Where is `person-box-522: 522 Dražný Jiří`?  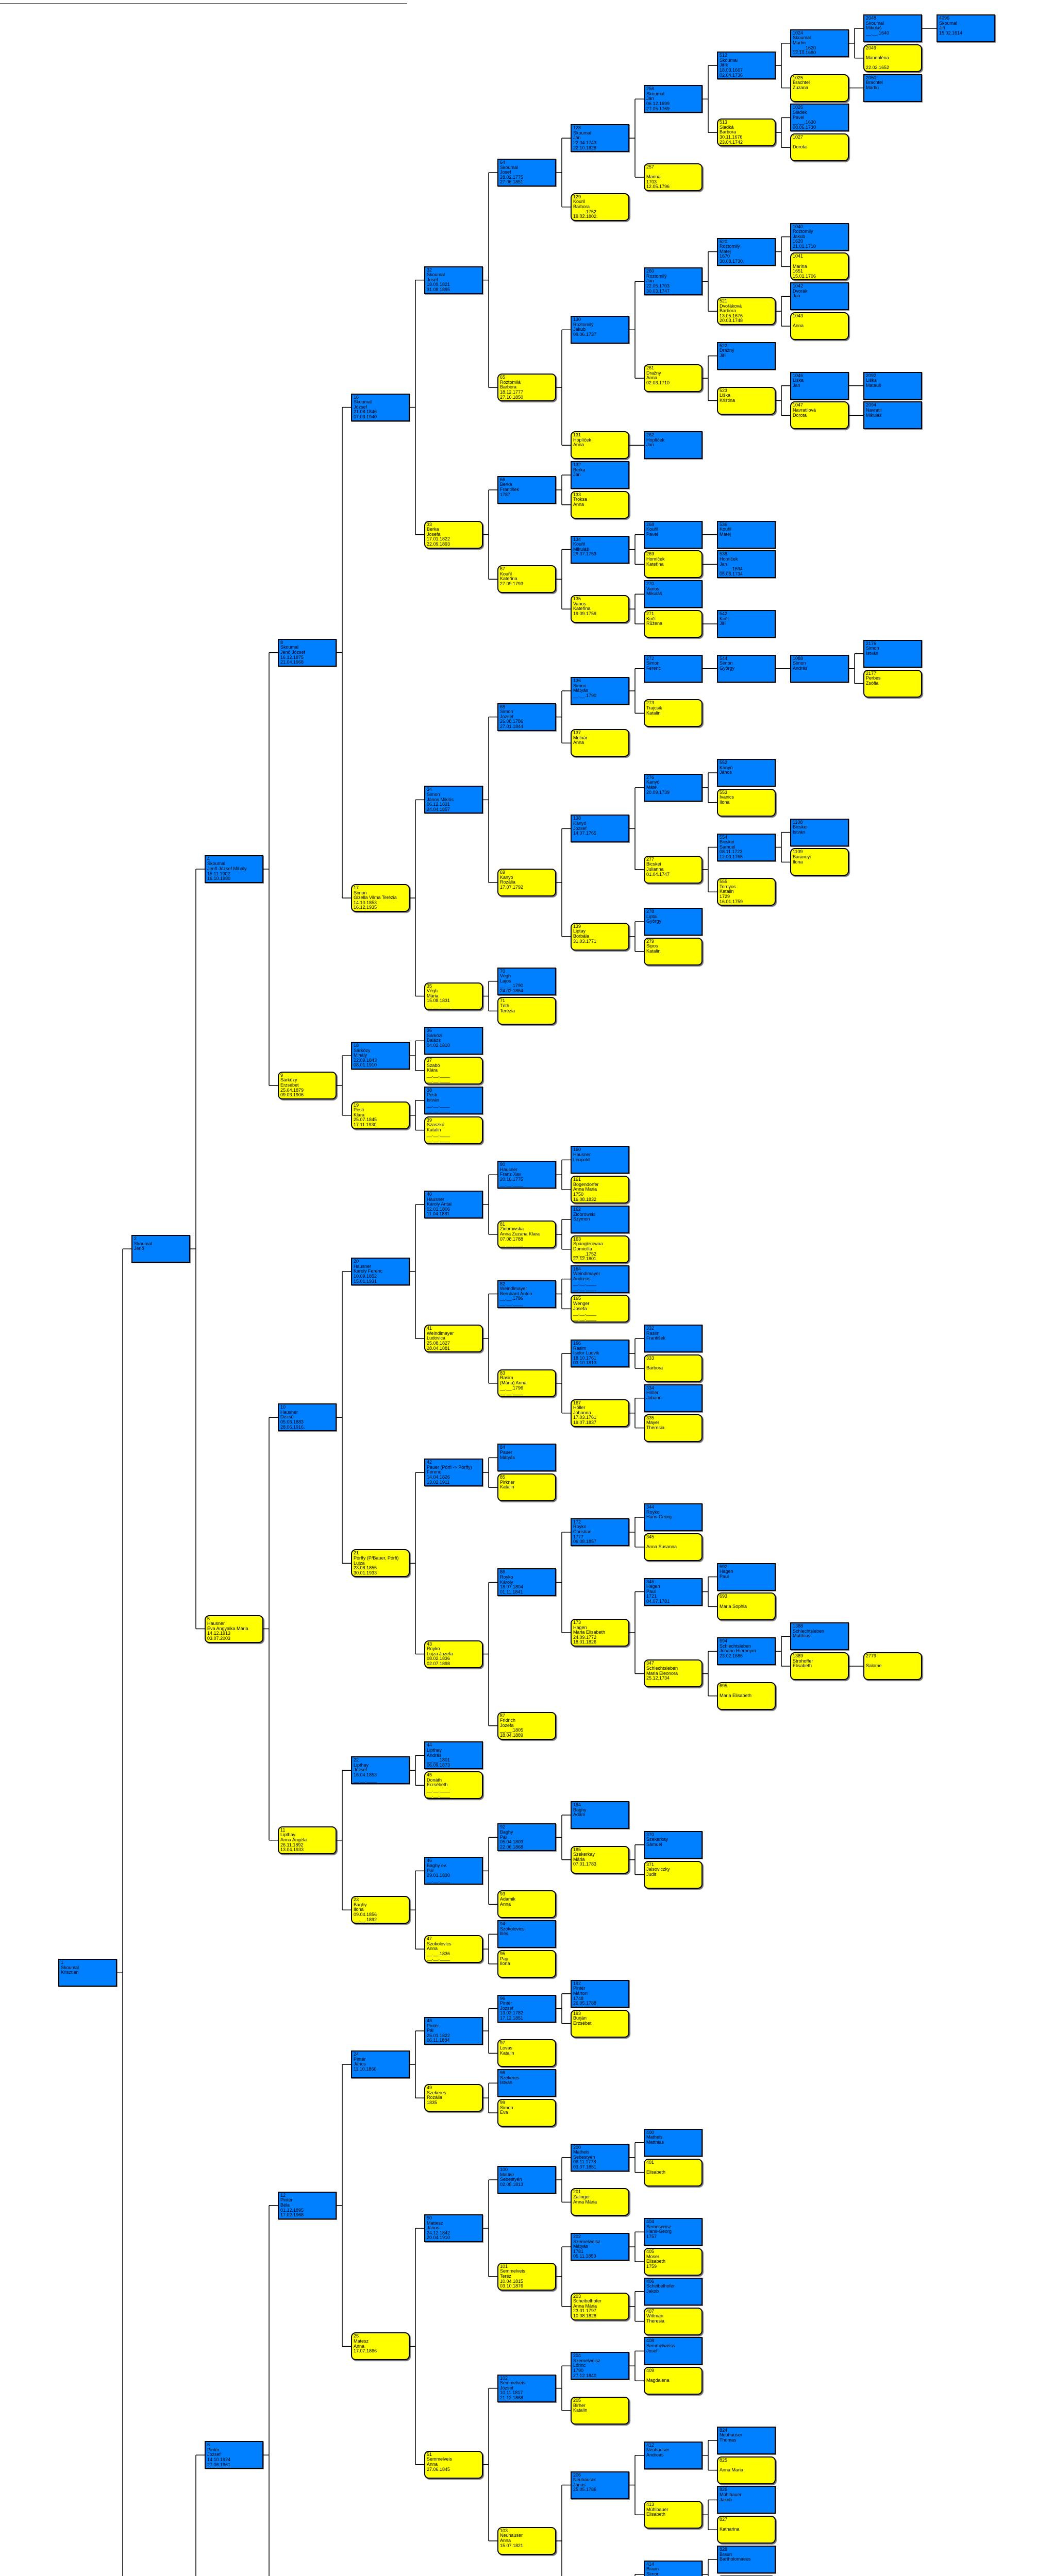 person-box-522: 522 Dražný Jiří is located at coordinates (747, 356).